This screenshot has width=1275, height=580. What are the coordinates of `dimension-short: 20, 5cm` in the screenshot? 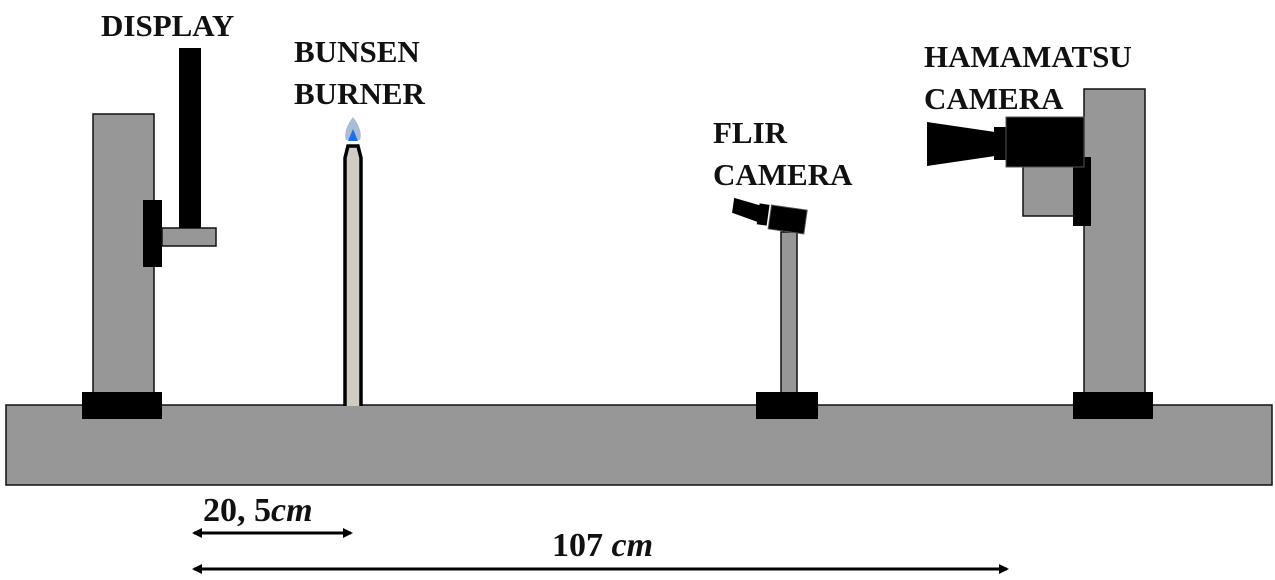 It's located at (272, 515).